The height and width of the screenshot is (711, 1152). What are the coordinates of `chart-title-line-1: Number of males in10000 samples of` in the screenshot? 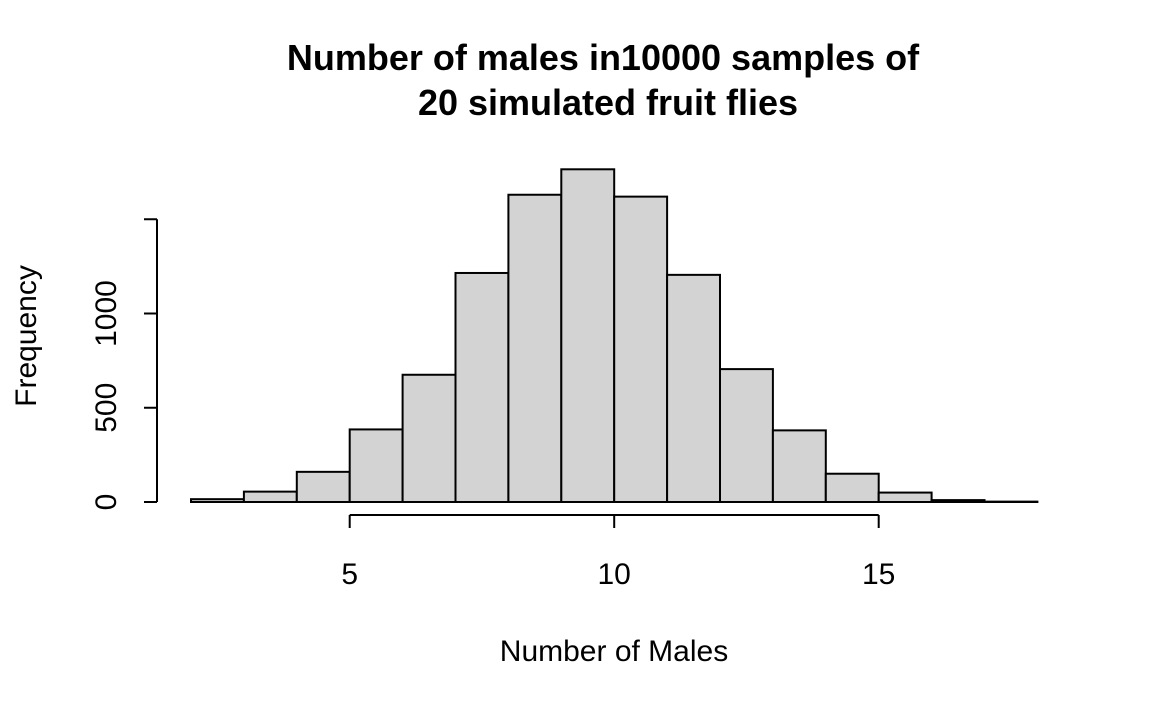 It's located at (603, 57).